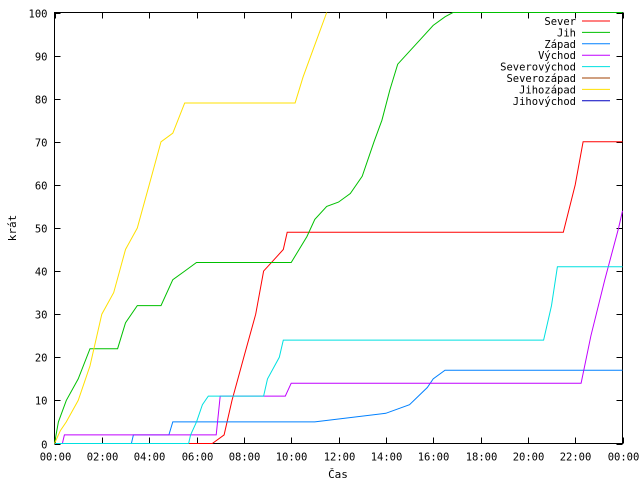 The image size is (640, 480). Describe the element at coordinates (538, 68) in the screenshot. I see `legend-label: Severovýchod` at that location.